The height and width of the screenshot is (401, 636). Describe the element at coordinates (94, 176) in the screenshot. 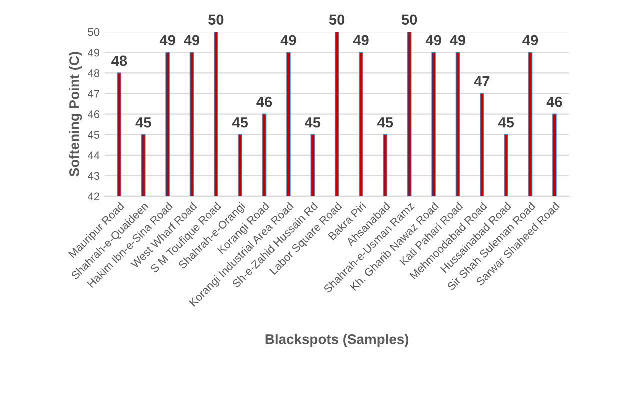

I see `y-tick-label: 43` at that location.